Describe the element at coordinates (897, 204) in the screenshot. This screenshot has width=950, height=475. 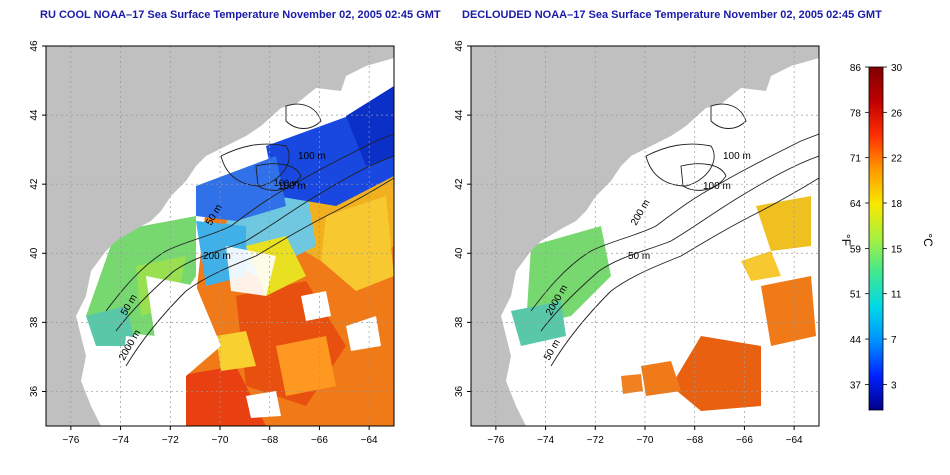
I see `celsius-tick: 18` at that location.